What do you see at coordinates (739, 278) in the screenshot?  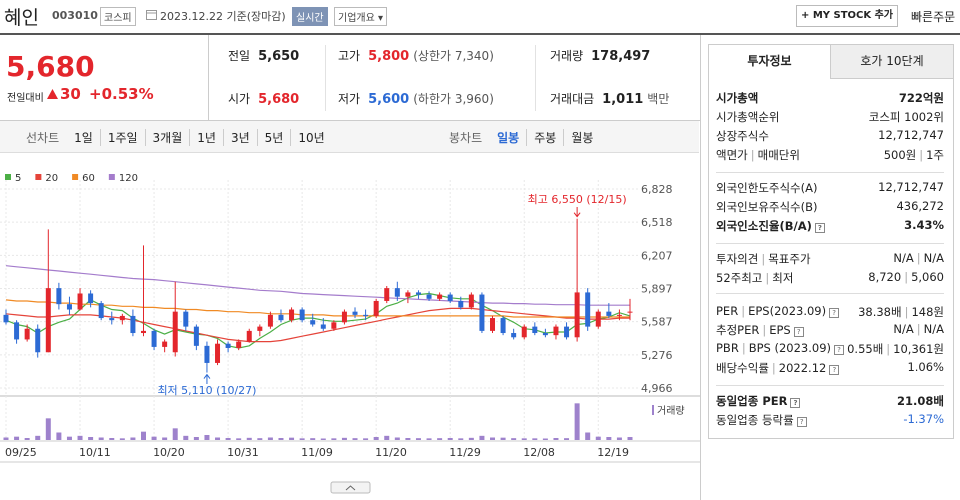 I see `label-part: 52주최고` at bounding box center [739, 278].